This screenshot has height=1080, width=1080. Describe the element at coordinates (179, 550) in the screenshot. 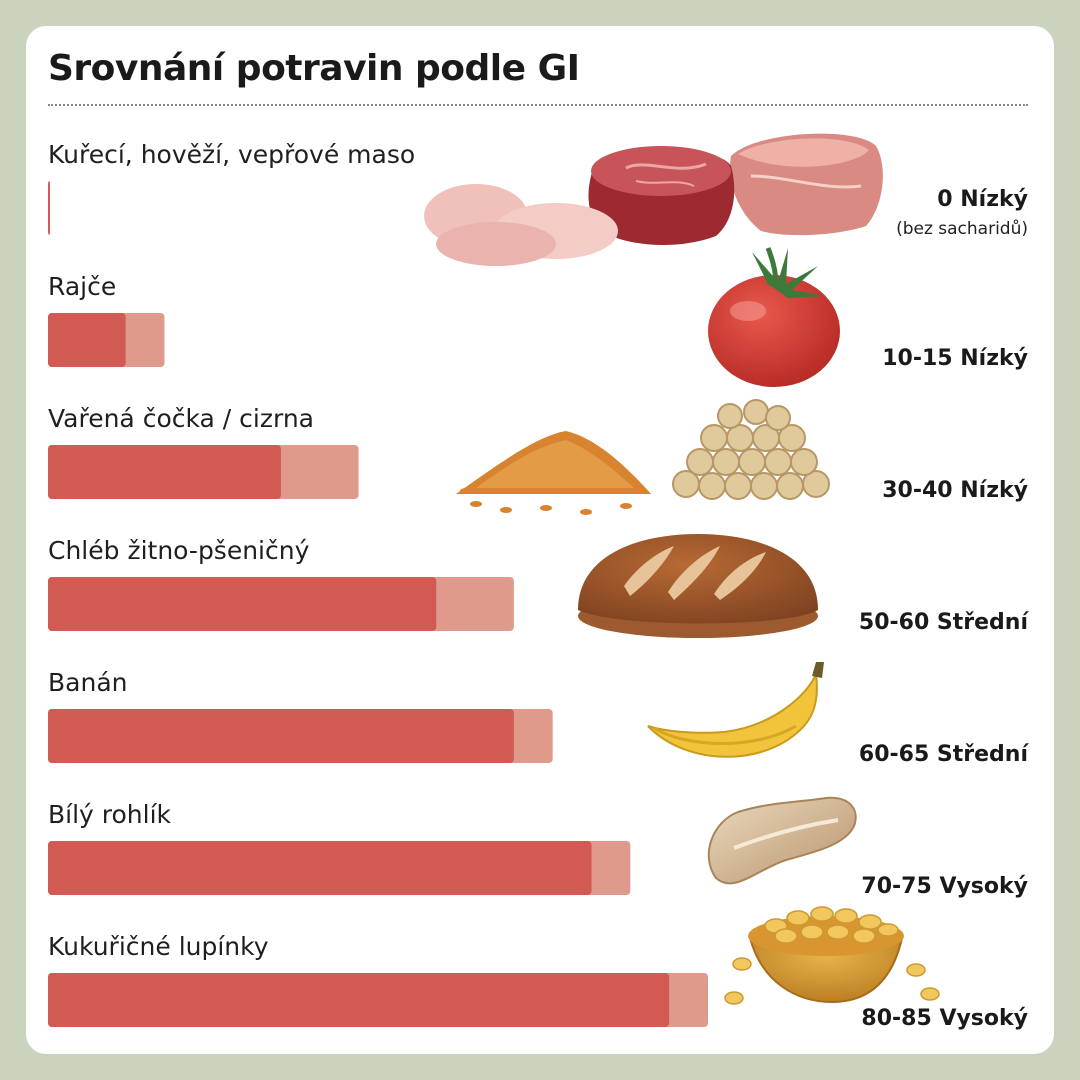

I see `category-label: Chléb žitno-pšeničný` at that location.